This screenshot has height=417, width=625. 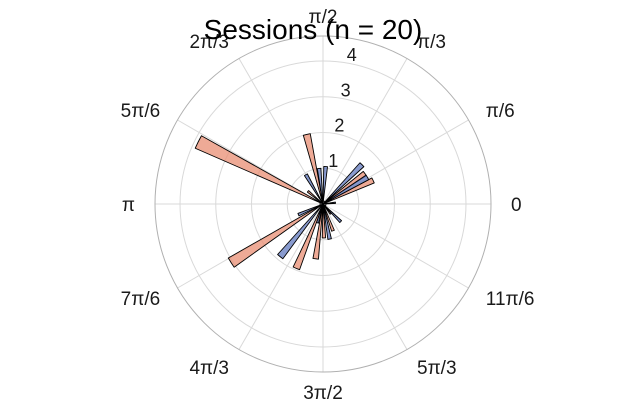 What do you see at coordinates (209, 42) in the screenshot?
I see `theta-tick-label: 2π/3` at bounding box center [209, 42].